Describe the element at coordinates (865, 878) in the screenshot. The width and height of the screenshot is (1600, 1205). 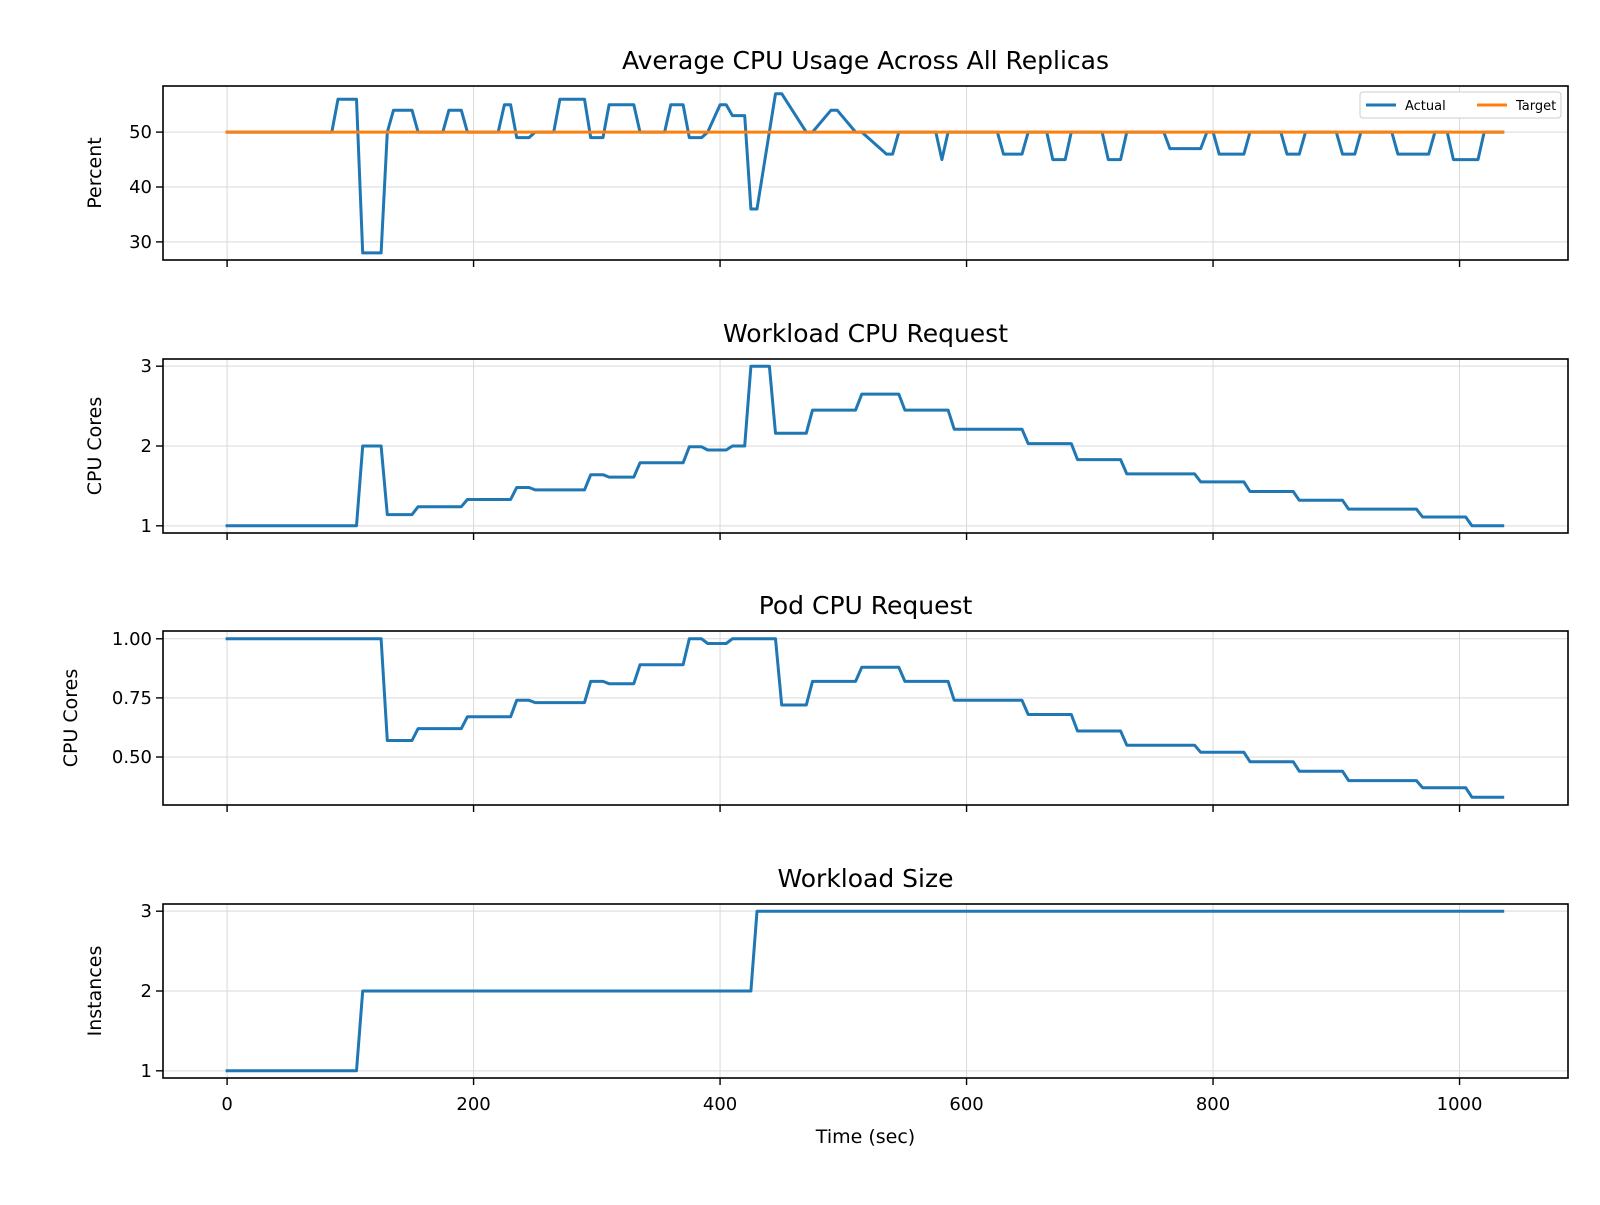
I see `subplot-title: Workload Size` at that location.